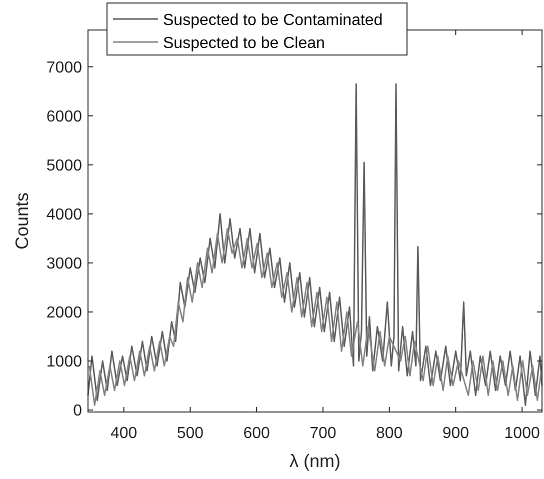 The image size is (544, 479). Describe the element at coordinates (64, 313) in the screenshot. I see `y-tick-label: 2000` at that location.